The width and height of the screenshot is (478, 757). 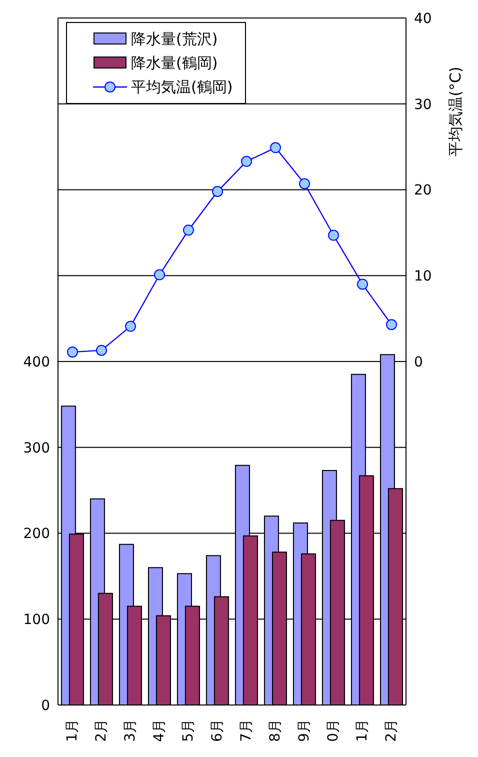 I want to click on y2-tick-label: 10, so click(x=423, y=276).